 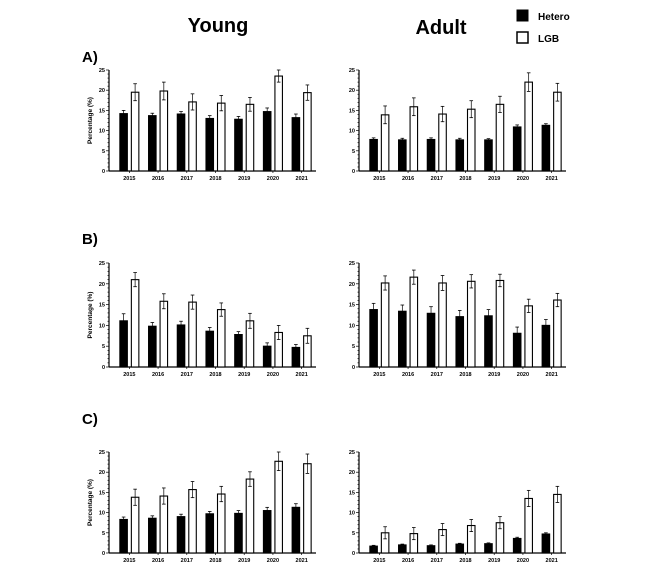 What do you see at coordinates (522, 37) in the screenshot?
I see `legend-swatch-lgb` at bounding box center [522, 37].